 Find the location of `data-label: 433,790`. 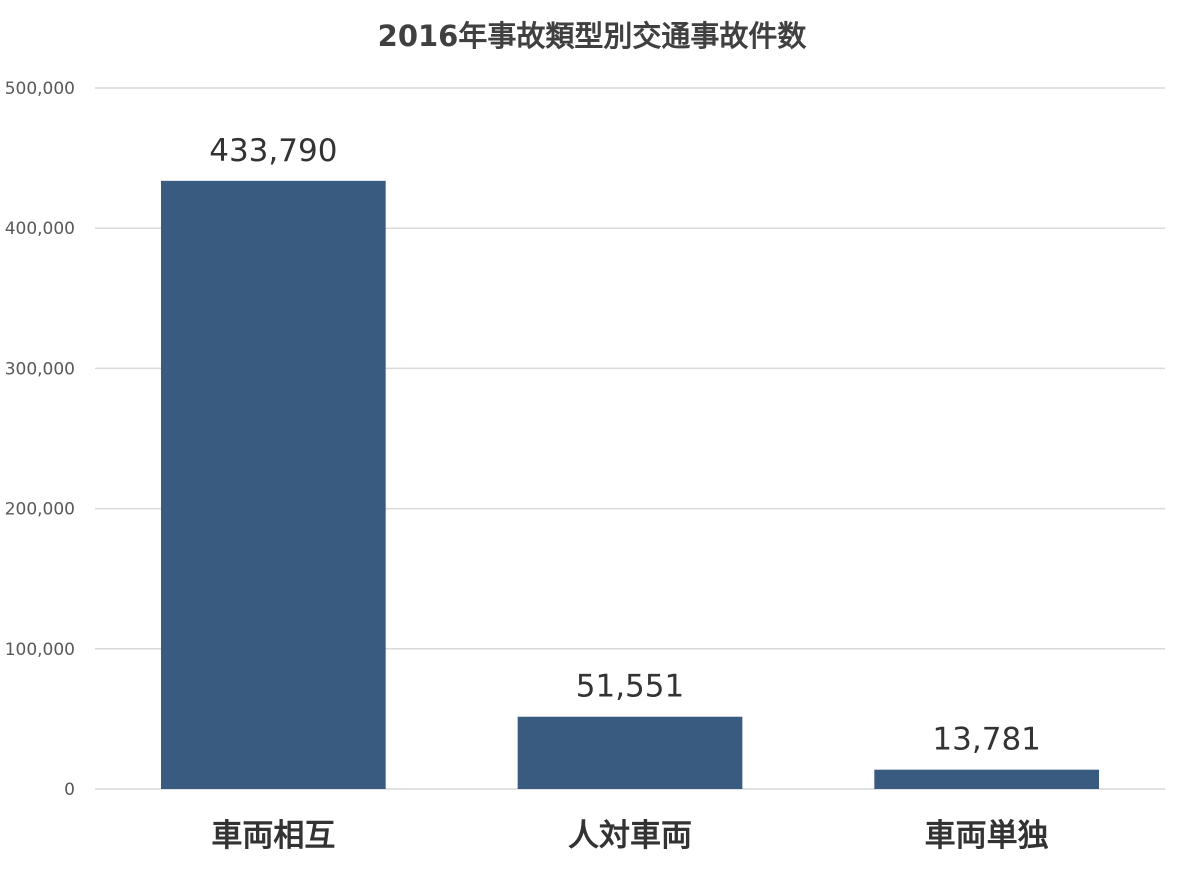

data-label: 433,790 is located at coordinates (273, 151).